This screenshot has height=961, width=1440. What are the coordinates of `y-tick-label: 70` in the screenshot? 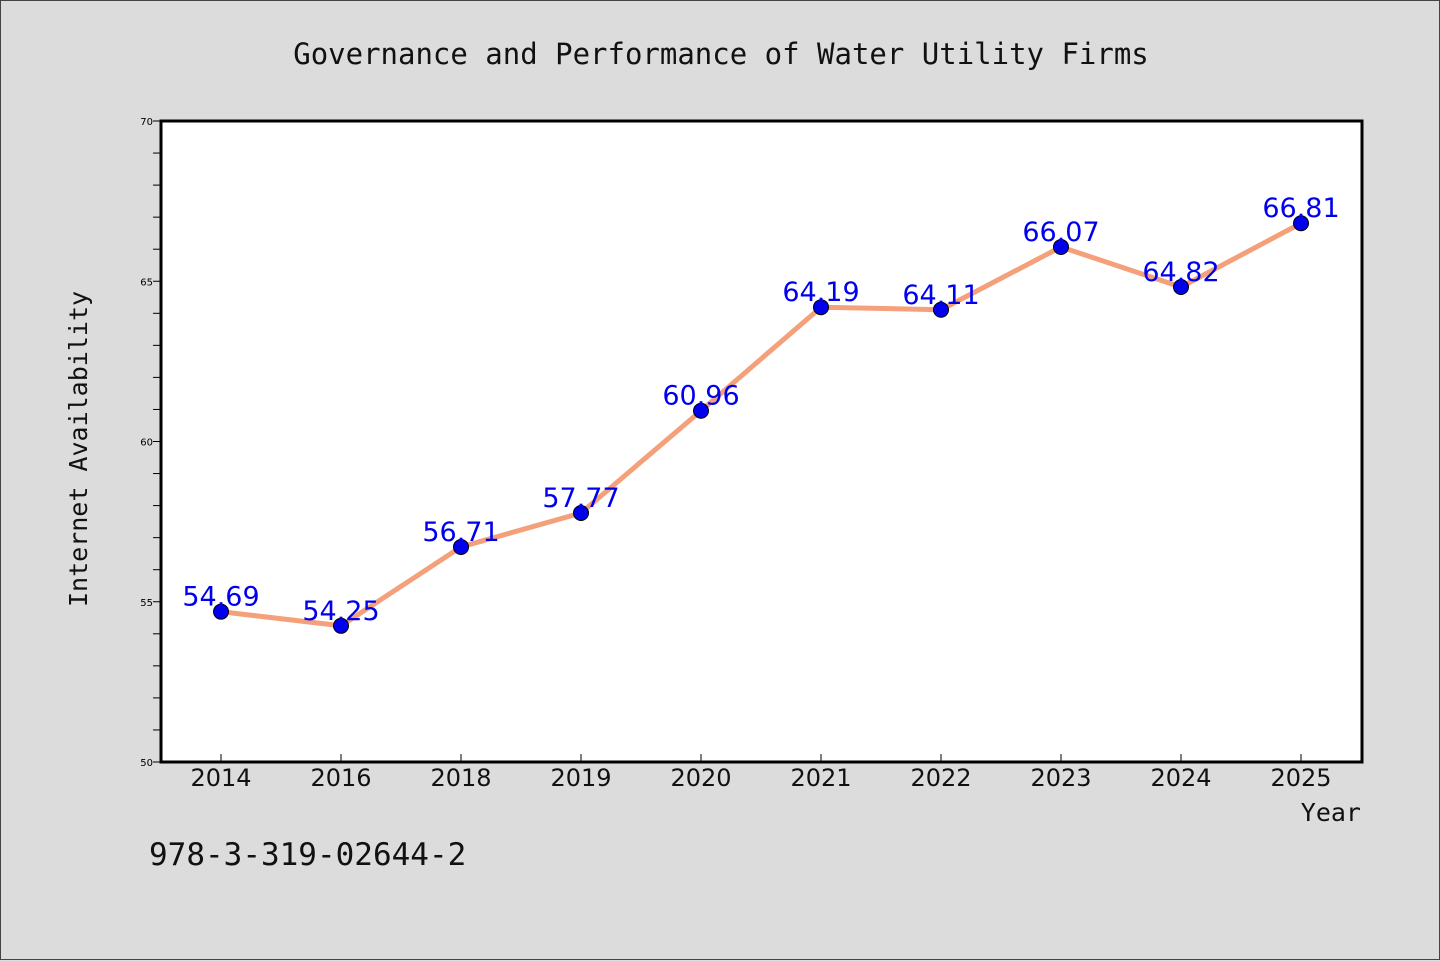 It's located at (146, 122).